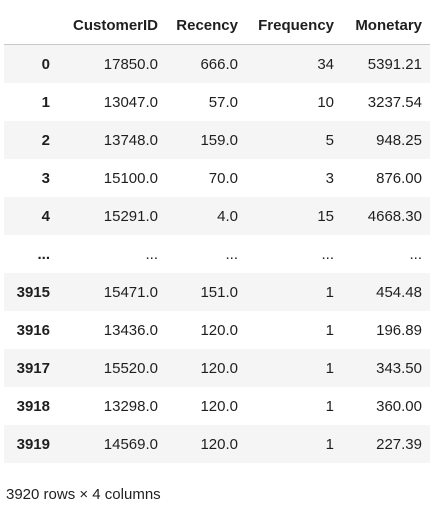  Describe the element at coordinates (399, 444) in the screenshot. I see `cell-monetary: 227.39` at that location.